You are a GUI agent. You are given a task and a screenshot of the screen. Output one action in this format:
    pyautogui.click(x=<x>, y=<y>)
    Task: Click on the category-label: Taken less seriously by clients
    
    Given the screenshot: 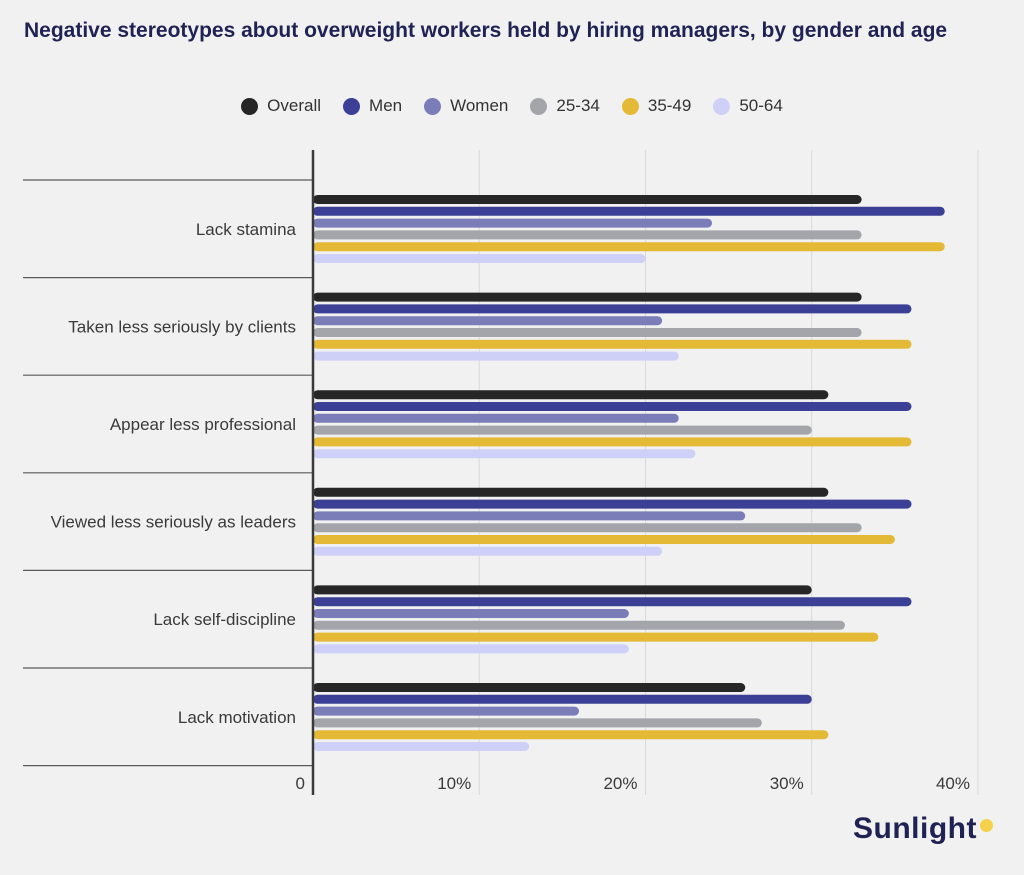 What is the action you would take?
    pyautogui.click(x=182, y=326)
    